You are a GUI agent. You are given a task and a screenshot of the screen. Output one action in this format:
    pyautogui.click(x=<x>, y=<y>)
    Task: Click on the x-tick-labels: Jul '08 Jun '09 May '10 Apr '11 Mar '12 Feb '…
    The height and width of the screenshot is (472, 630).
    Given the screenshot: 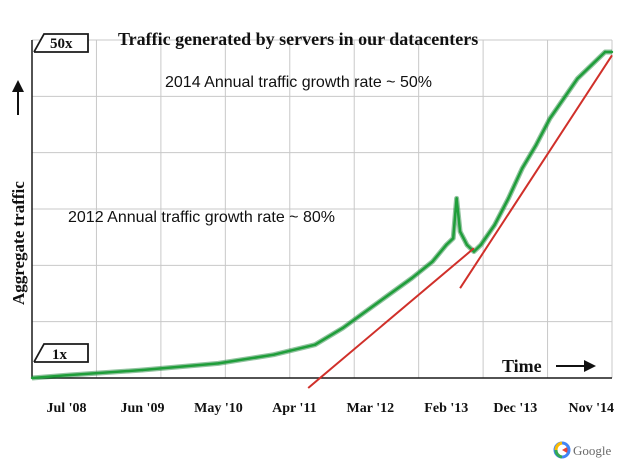 What is the action you would take?
    pyautogui.click(x=330, y=408)
    